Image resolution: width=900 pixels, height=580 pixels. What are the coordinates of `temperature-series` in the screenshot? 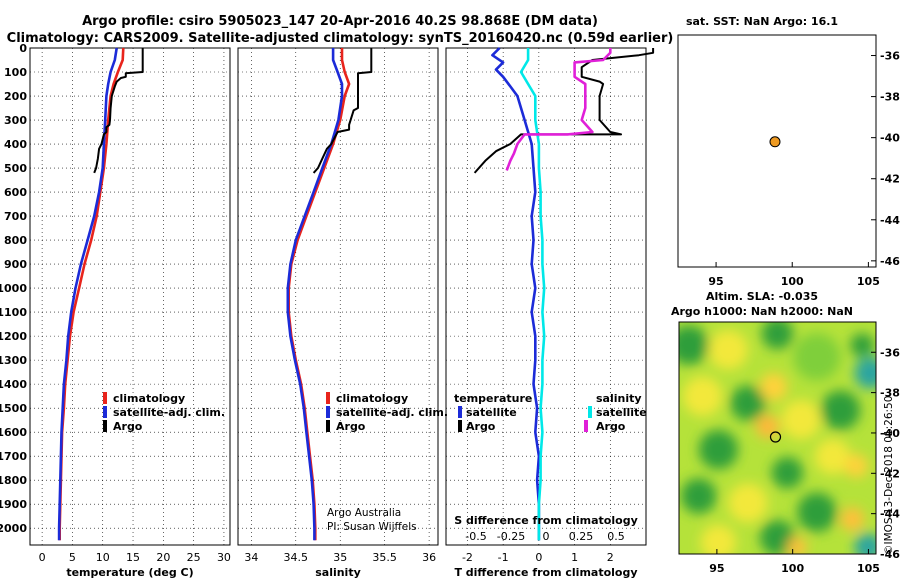 It's located at (100, 294).